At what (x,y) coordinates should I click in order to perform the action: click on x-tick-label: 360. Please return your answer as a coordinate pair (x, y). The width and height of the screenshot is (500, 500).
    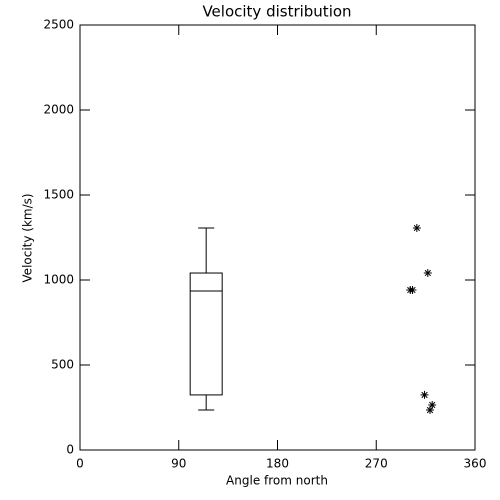
    Looking at the image, I should click on (475, 464).